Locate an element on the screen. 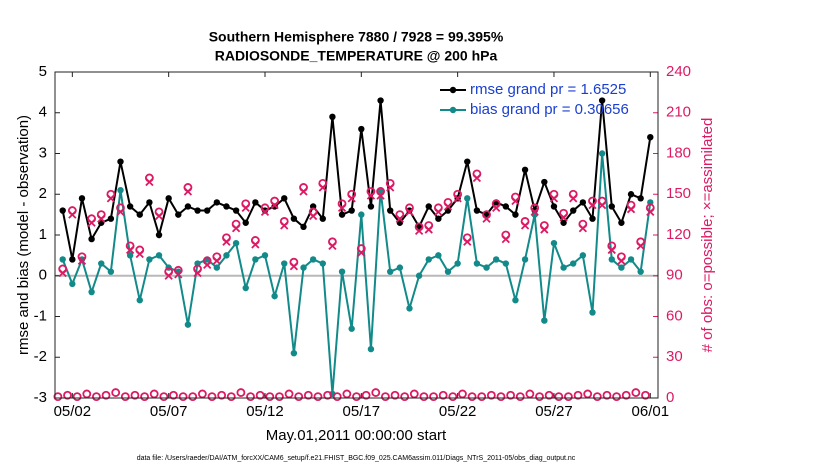  y2-tick-label: 30 is located at coordinates (674, 356).